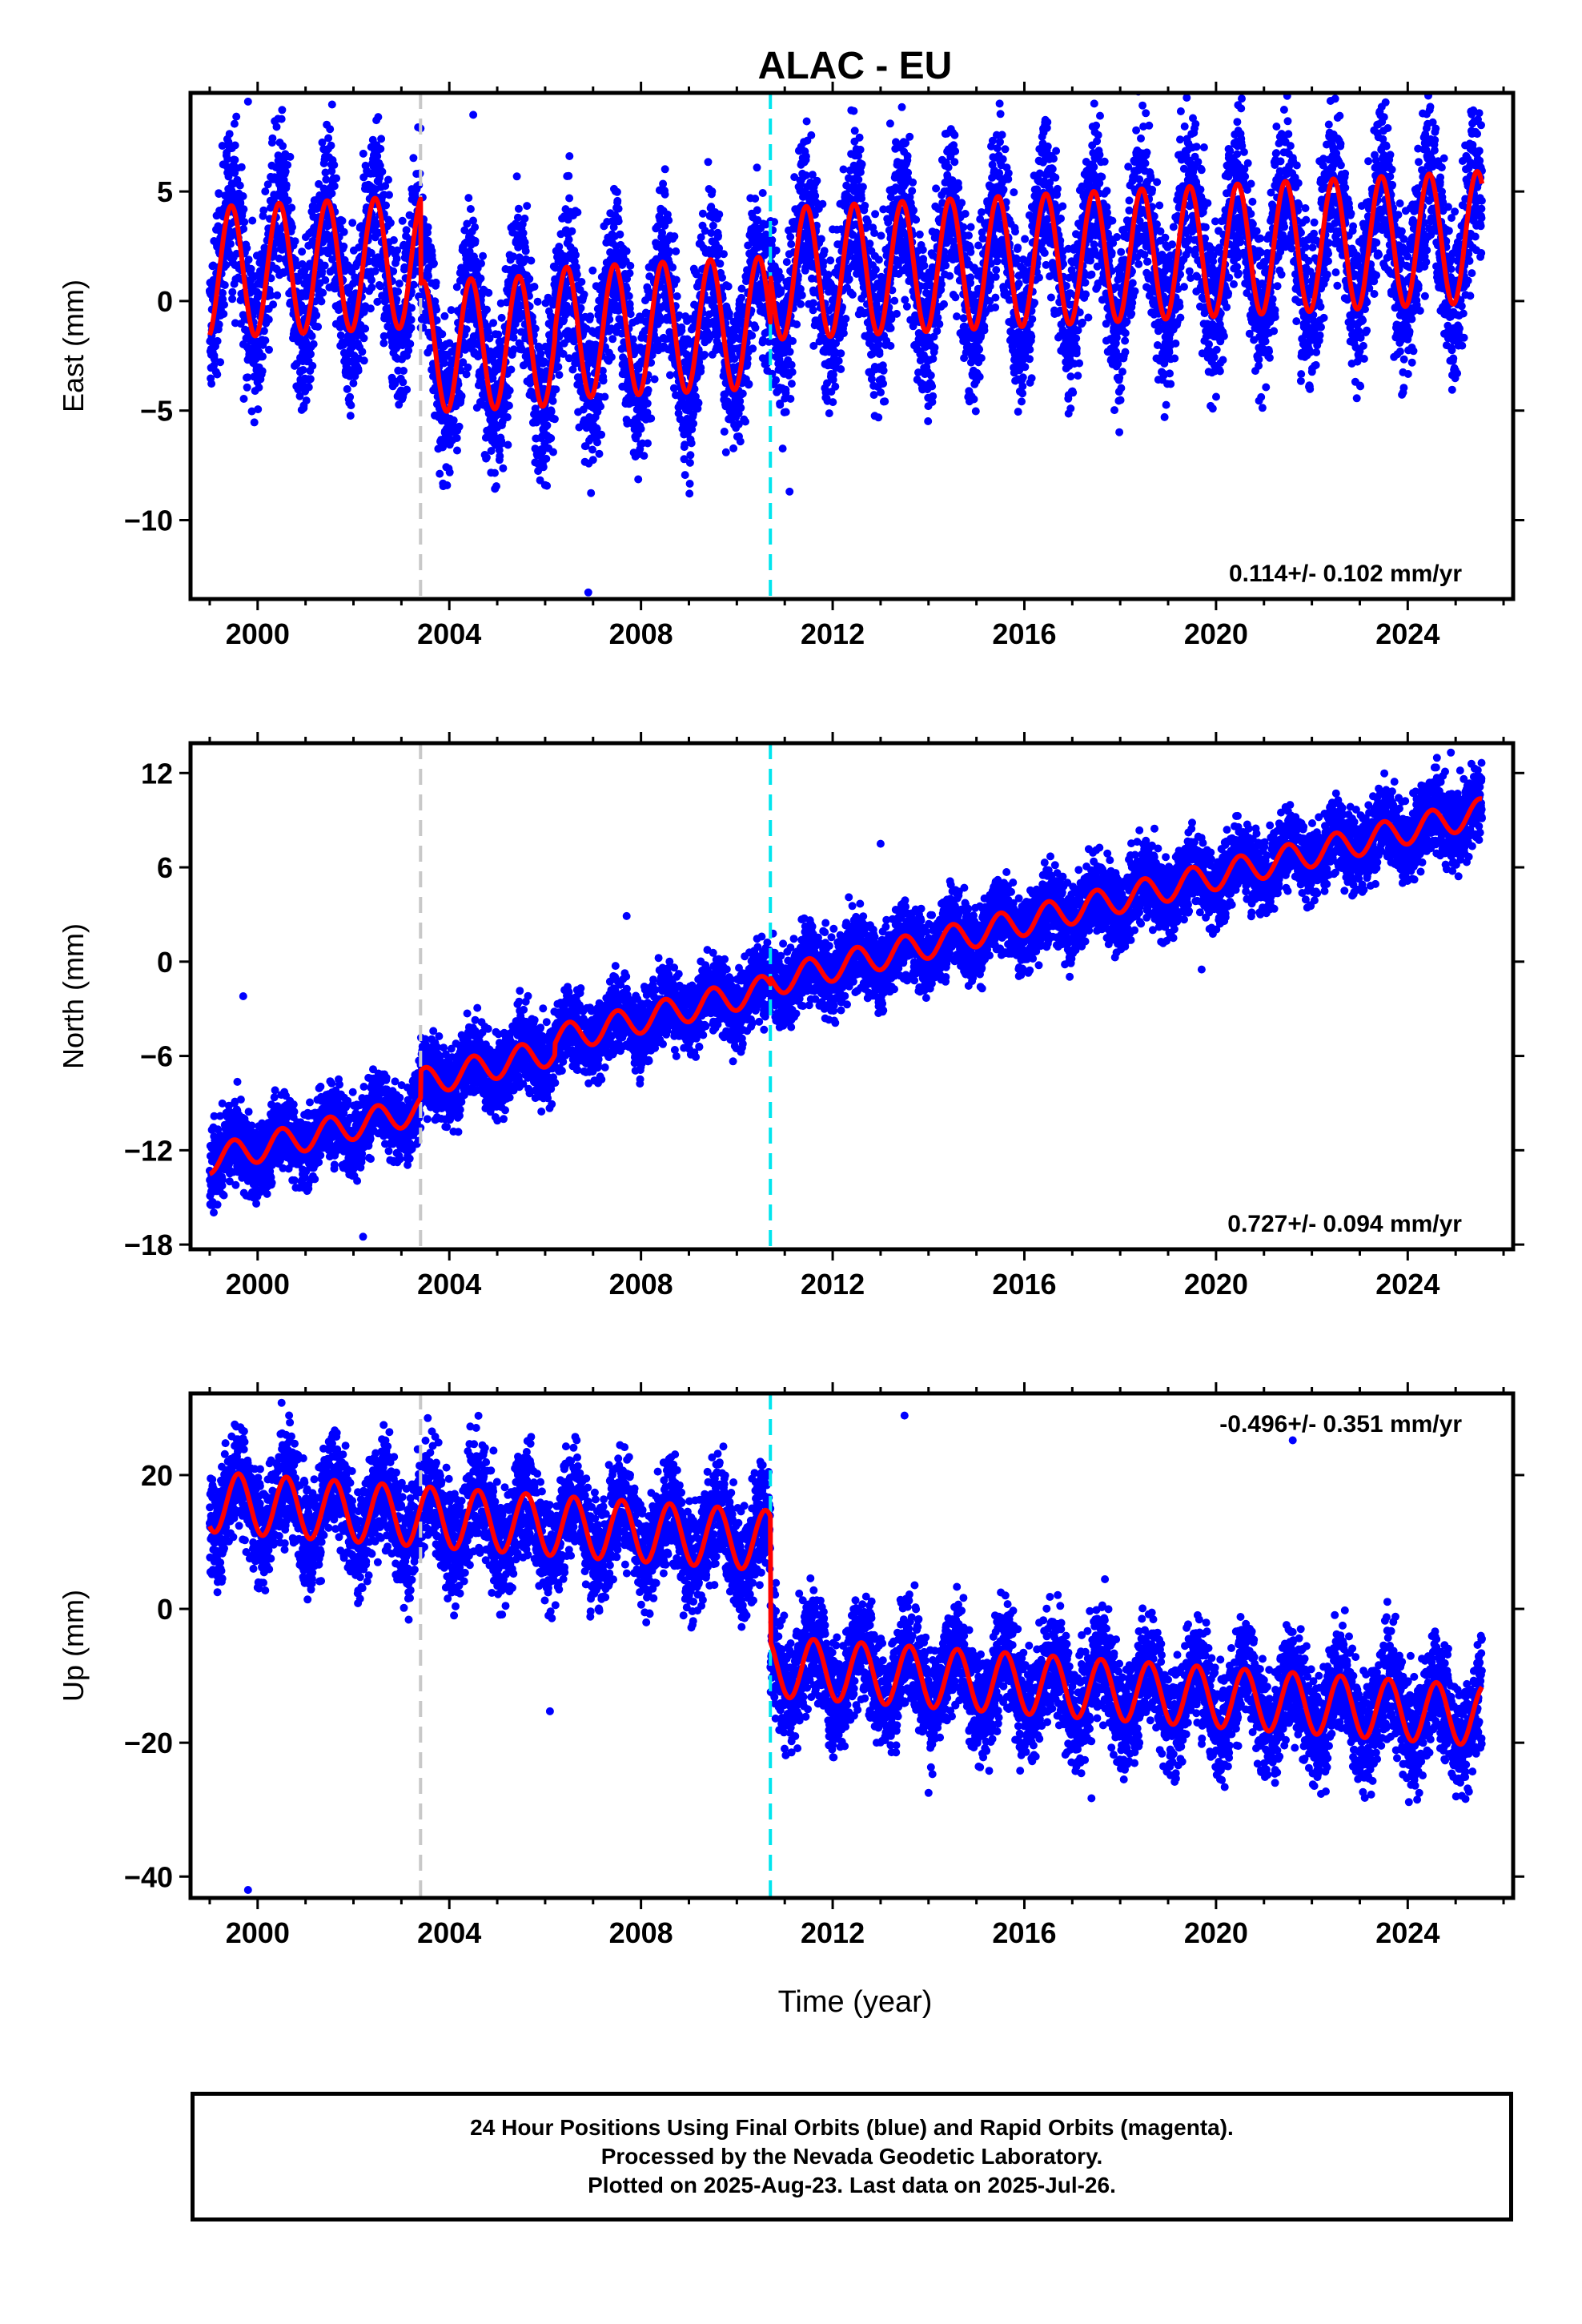  I want to click on velocity-annotation: -0.496+/- 0.351 mm/yr, so click(1340, 1424).